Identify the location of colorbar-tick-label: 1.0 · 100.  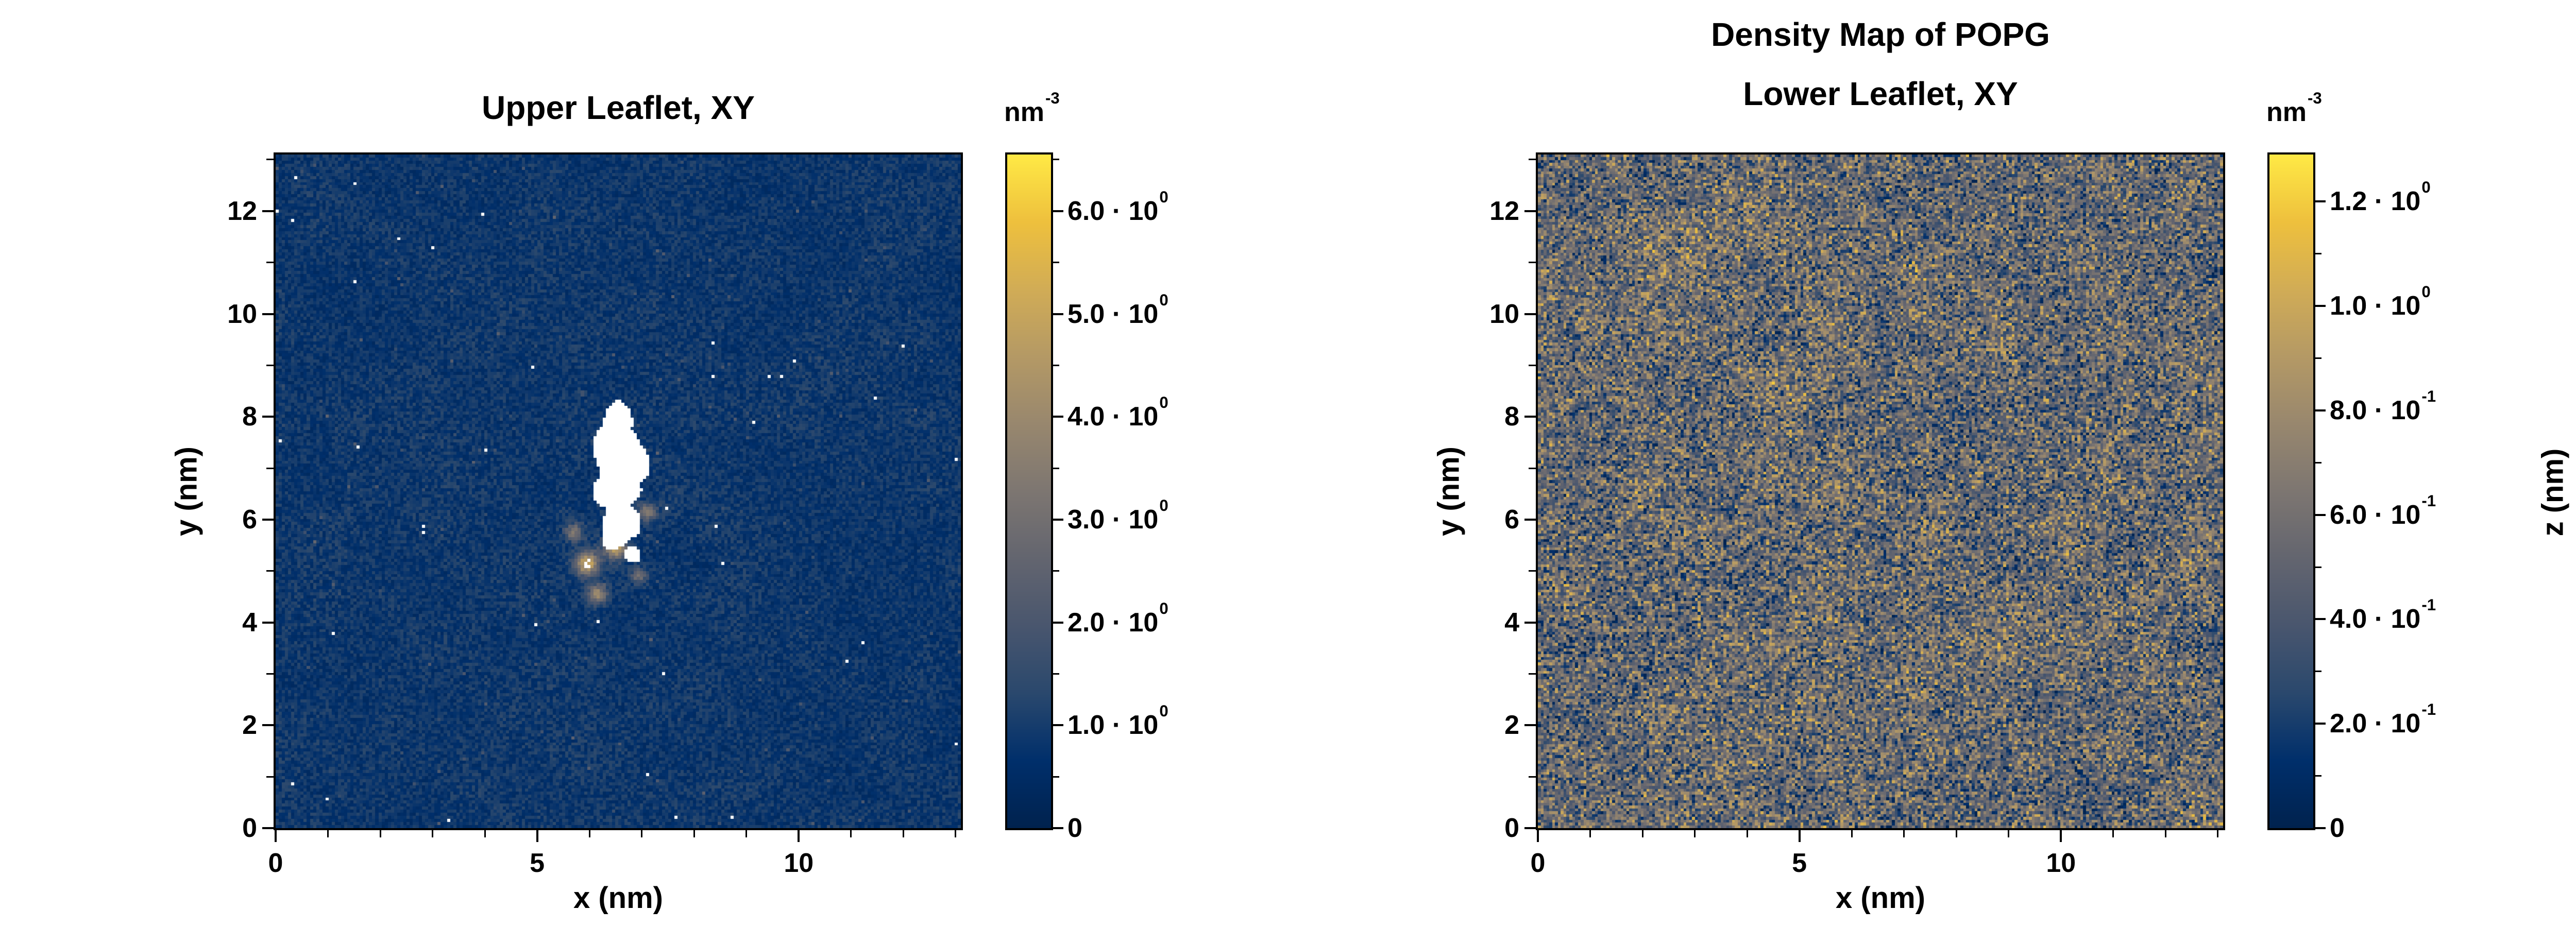
(2380, 302).